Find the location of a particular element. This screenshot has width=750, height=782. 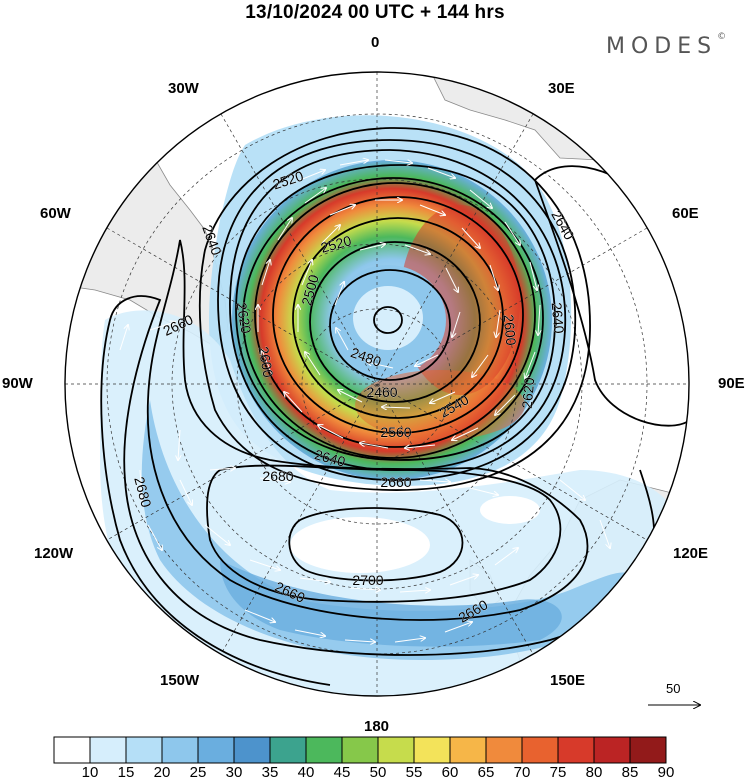

colorbar-tick-label: 65 is located at coordinates (486, 772).